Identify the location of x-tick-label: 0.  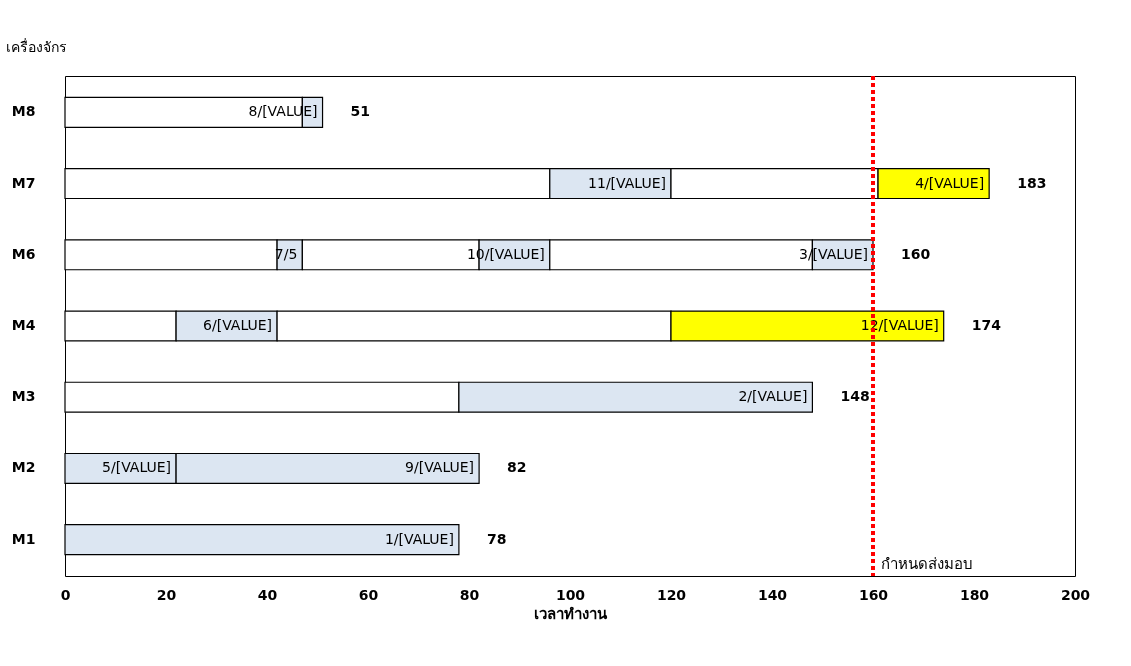
(65, 594).